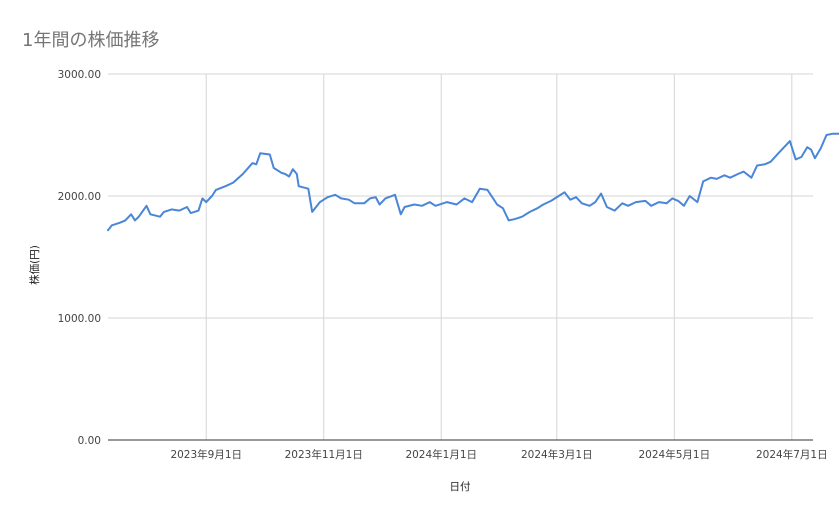 Image resolution: width=839 pixels, height=519 pixels. Describe the element at coordinates (675, 454) in the screenshot. I see `x-tick-label: 2024年5月1日` at that location.